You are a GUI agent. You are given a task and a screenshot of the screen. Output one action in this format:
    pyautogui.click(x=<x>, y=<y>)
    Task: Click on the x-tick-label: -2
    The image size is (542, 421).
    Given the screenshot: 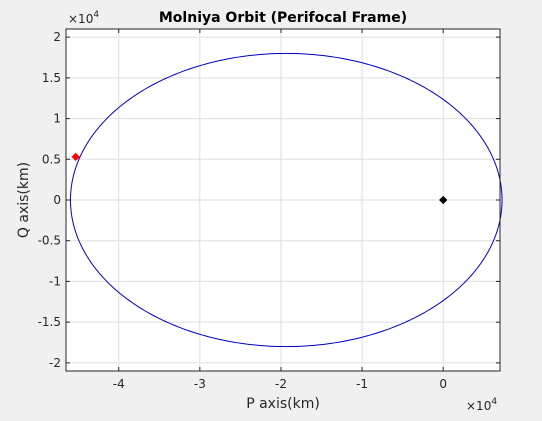 What is the action you would take?
    pyautogui.click(x=281, y=384)
    